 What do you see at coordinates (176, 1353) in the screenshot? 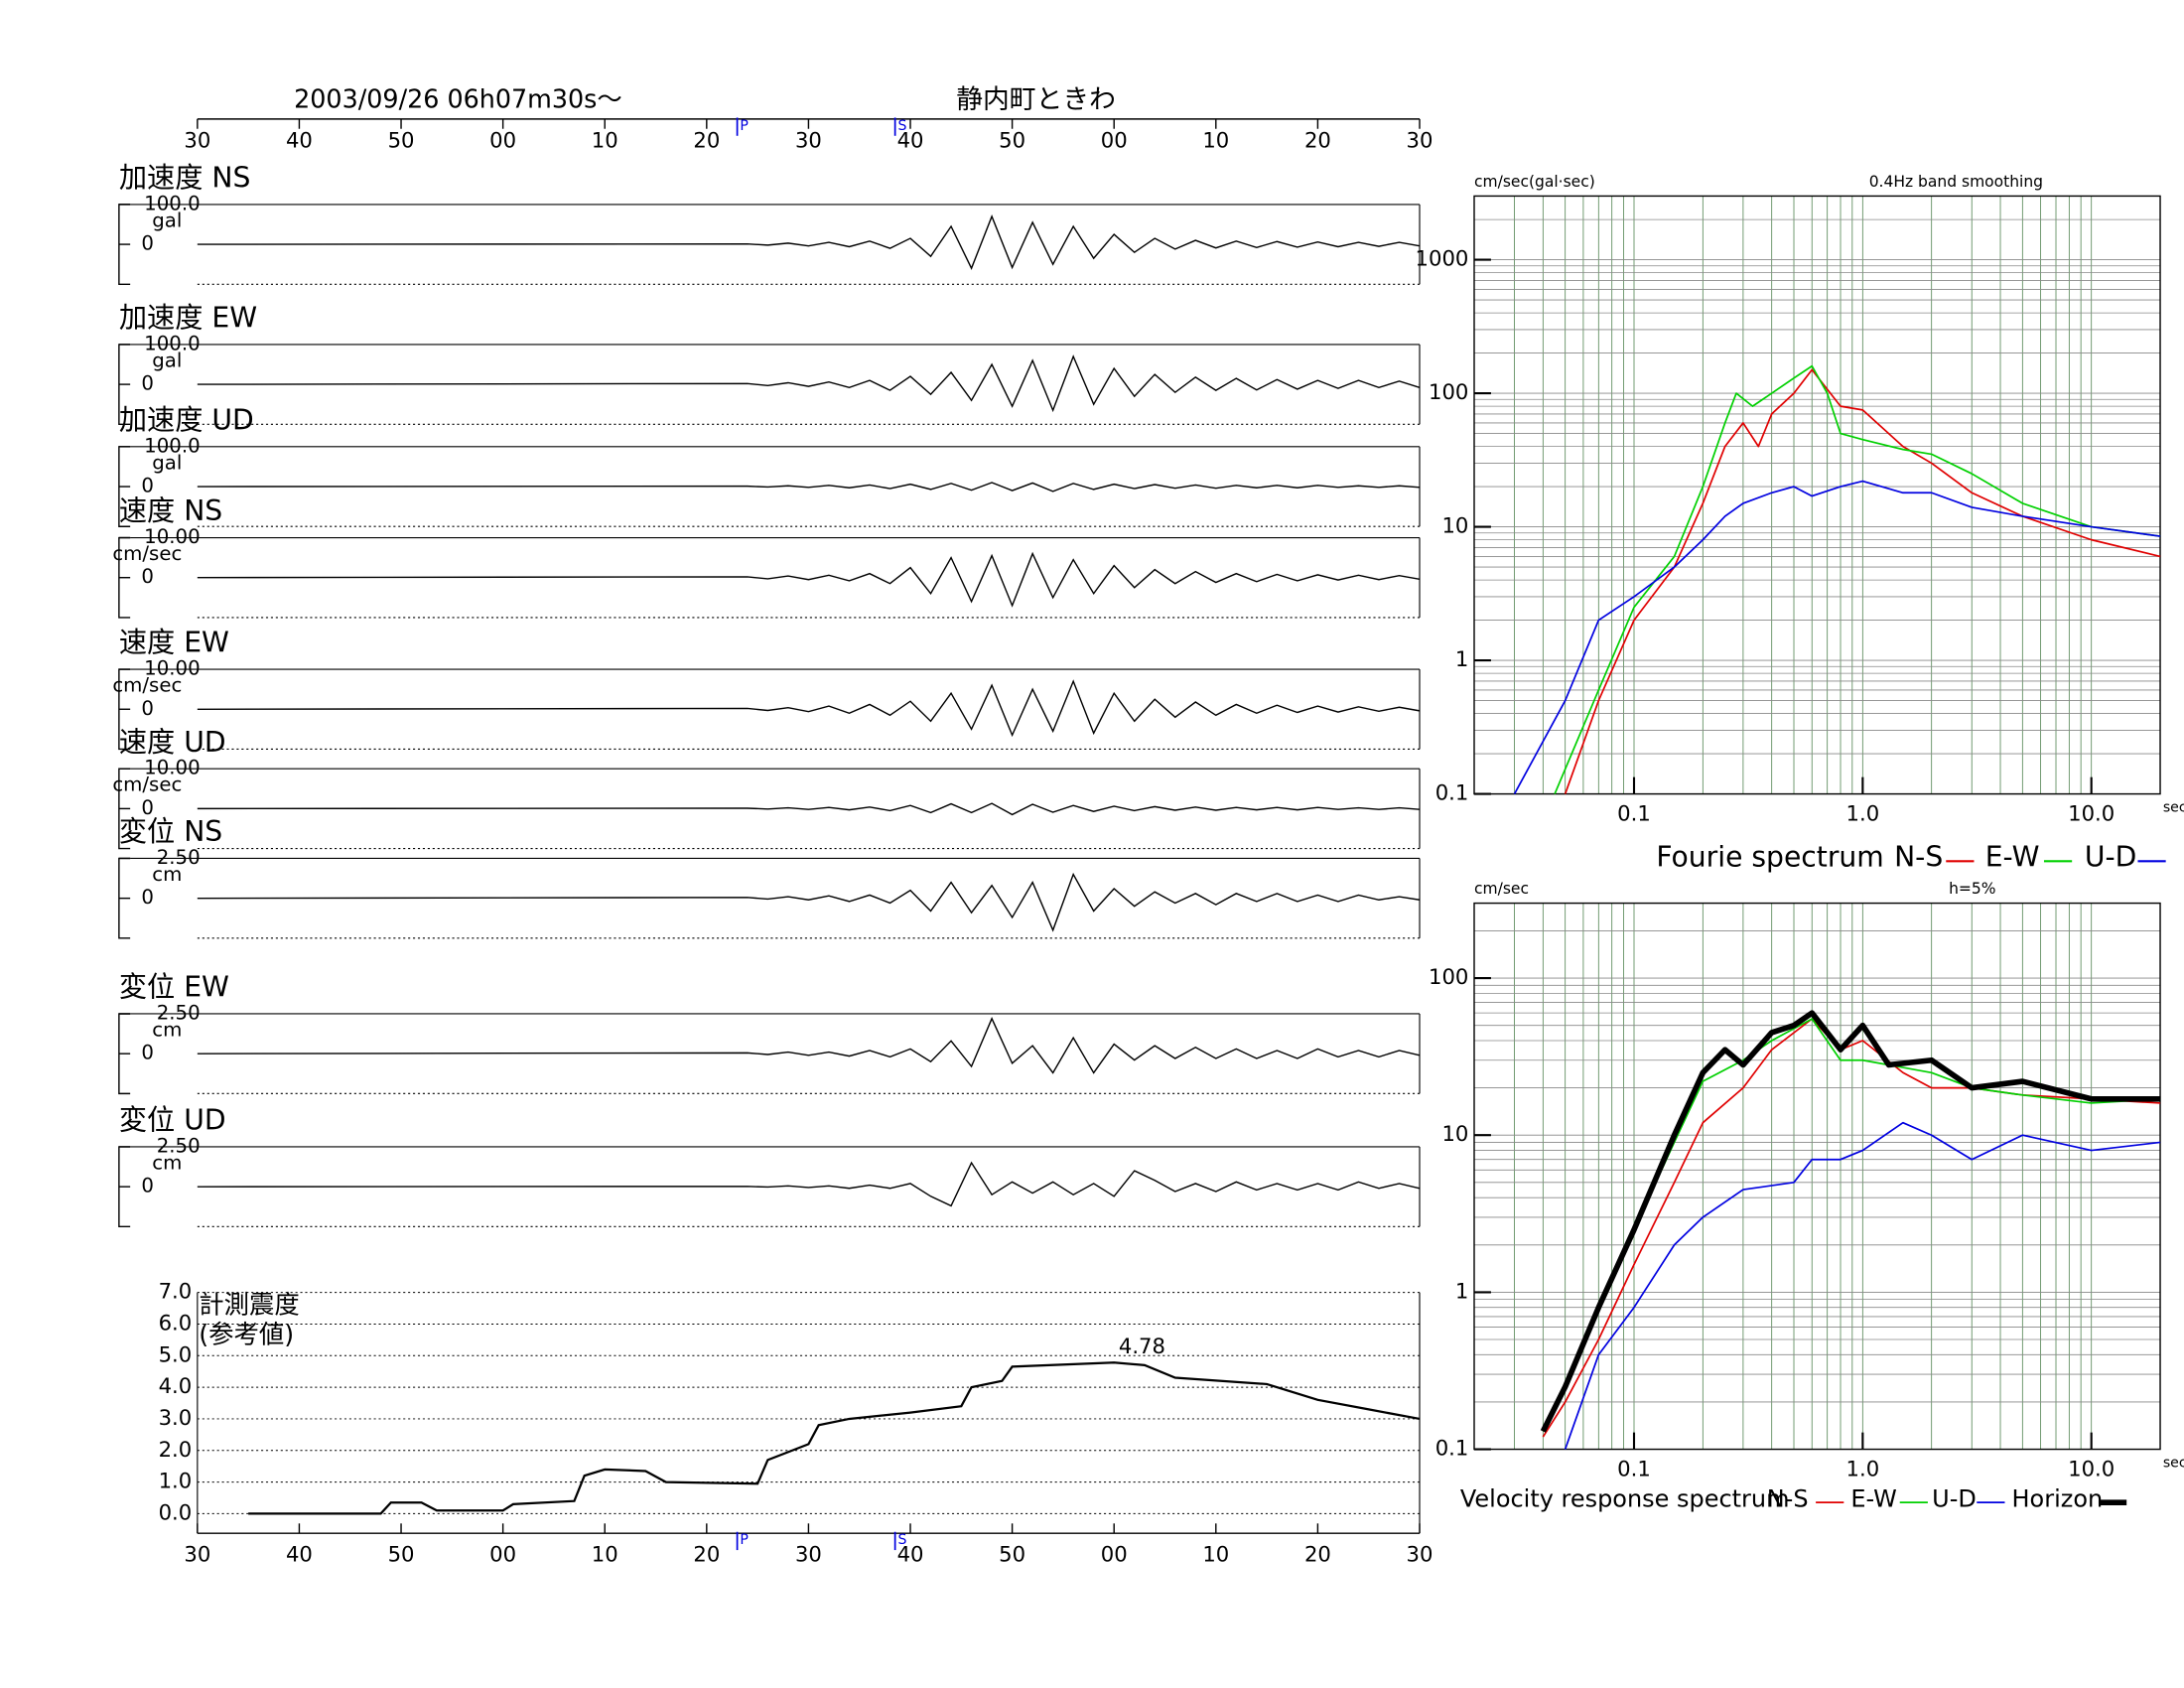
I see `y-tick-label: 5.0` at bounding box center [176, 1353].